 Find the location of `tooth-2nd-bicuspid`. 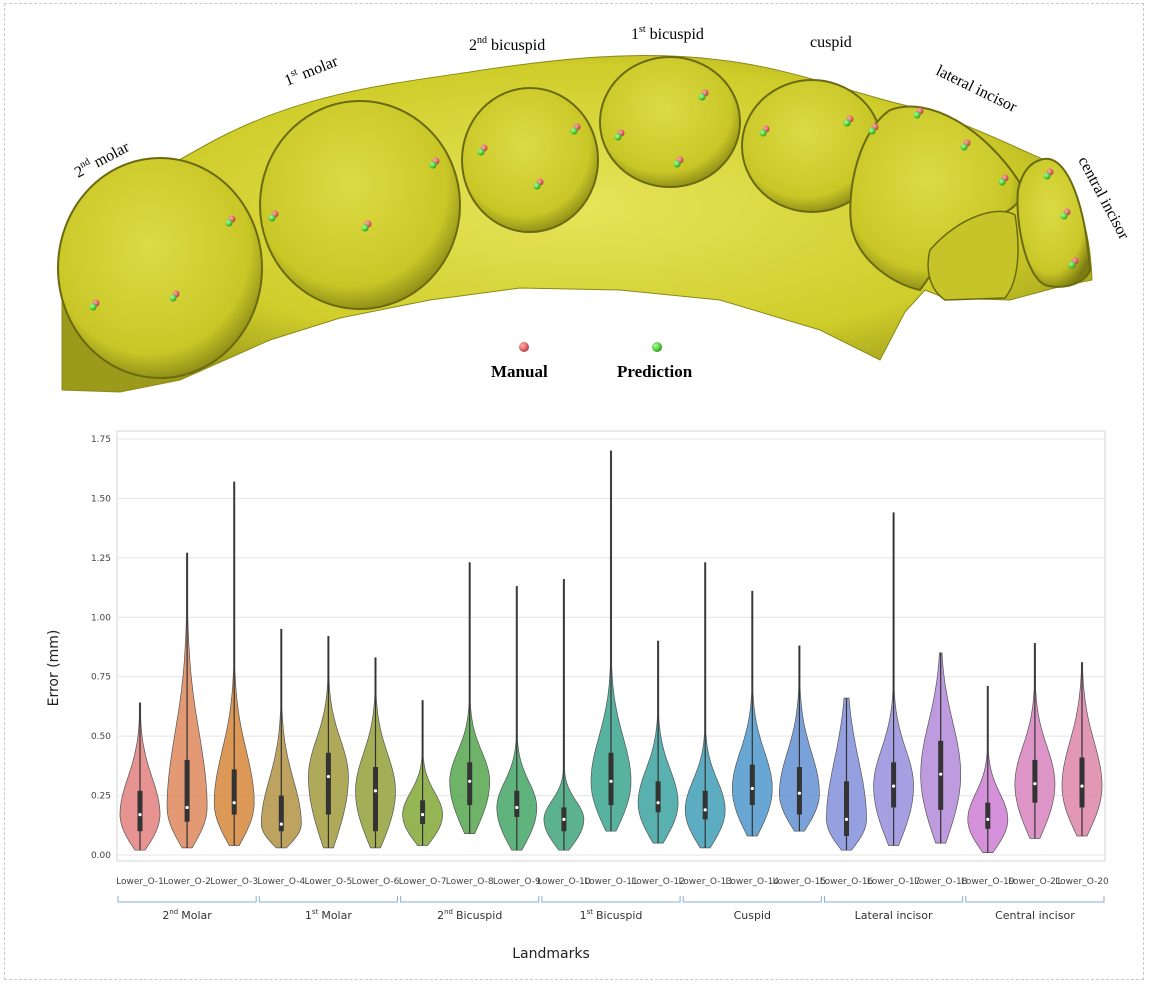

tooth-2nd-bicuspid is located at coordinates (530, 160).